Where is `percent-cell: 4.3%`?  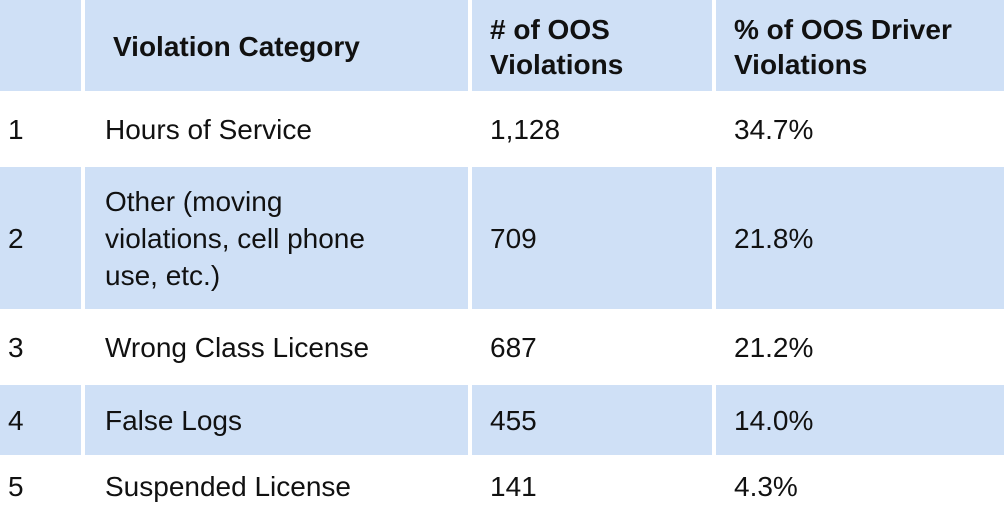
percent-cell: 4.3% is located at coordinates (860, 486).